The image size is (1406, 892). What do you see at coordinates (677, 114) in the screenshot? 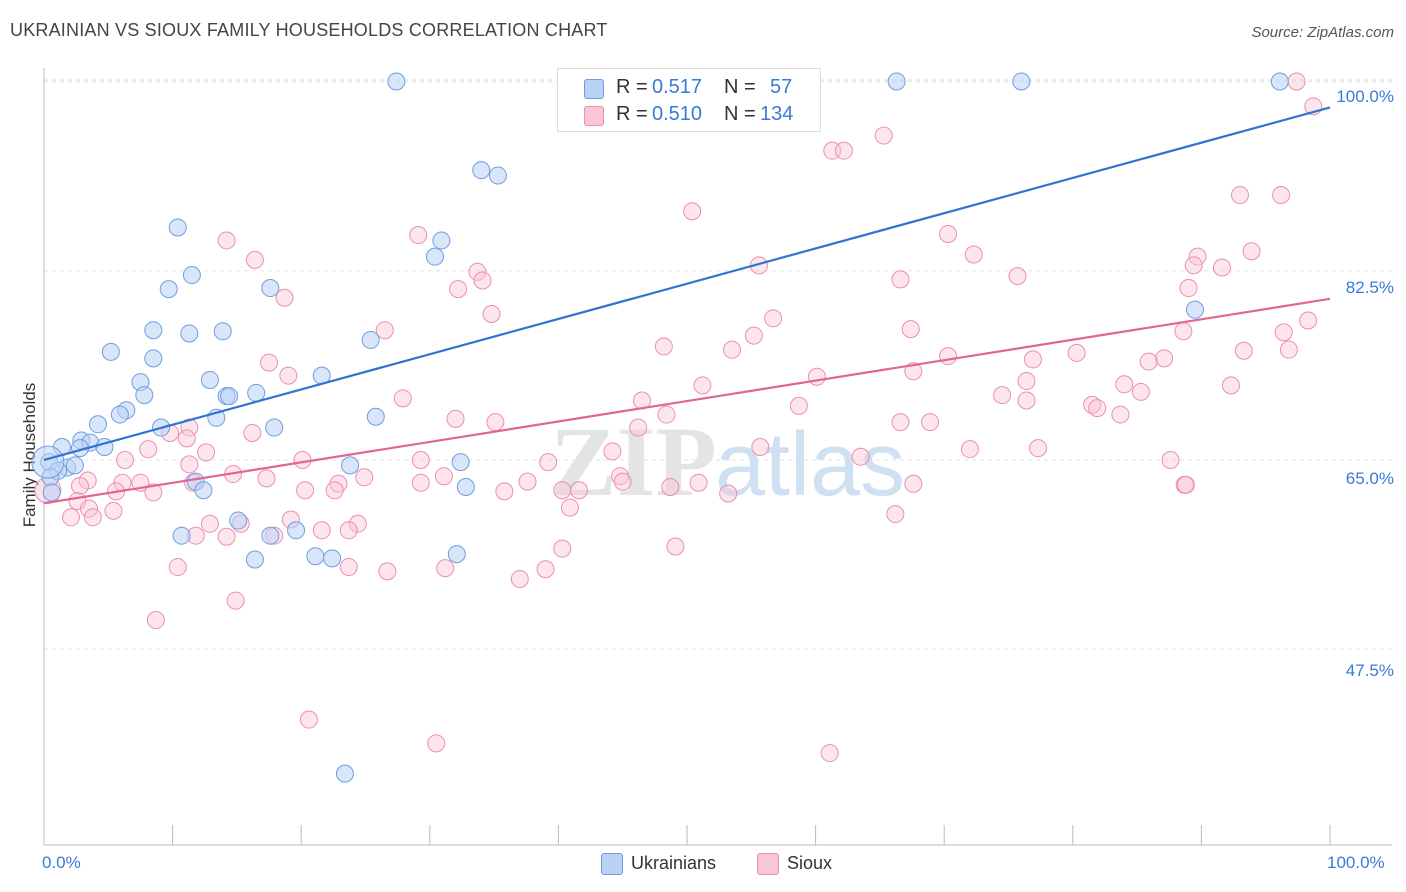
I see `legend-r-value-sioux: 0.510` at bounding box center [677, 114].